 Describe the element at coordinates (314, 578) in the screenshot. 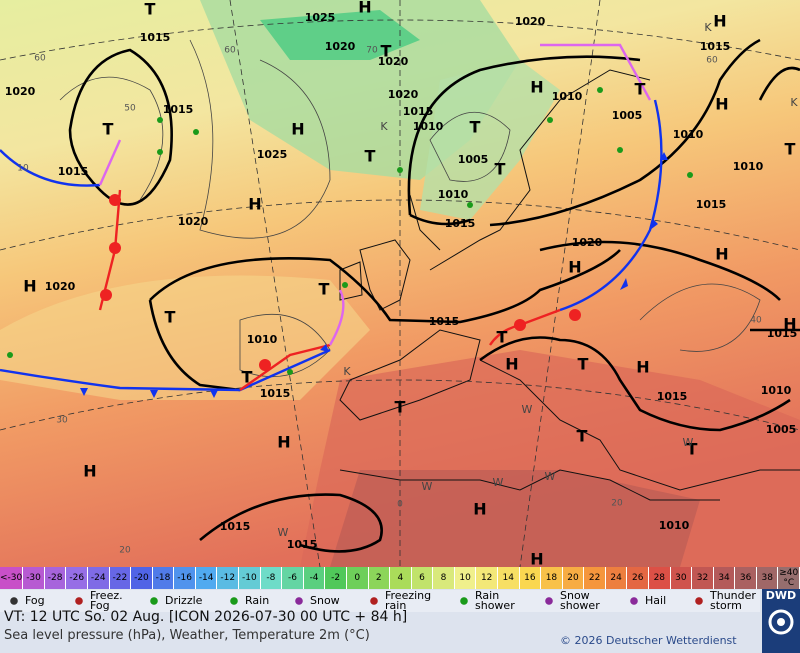

I see `scale-cell: -4` at that location.